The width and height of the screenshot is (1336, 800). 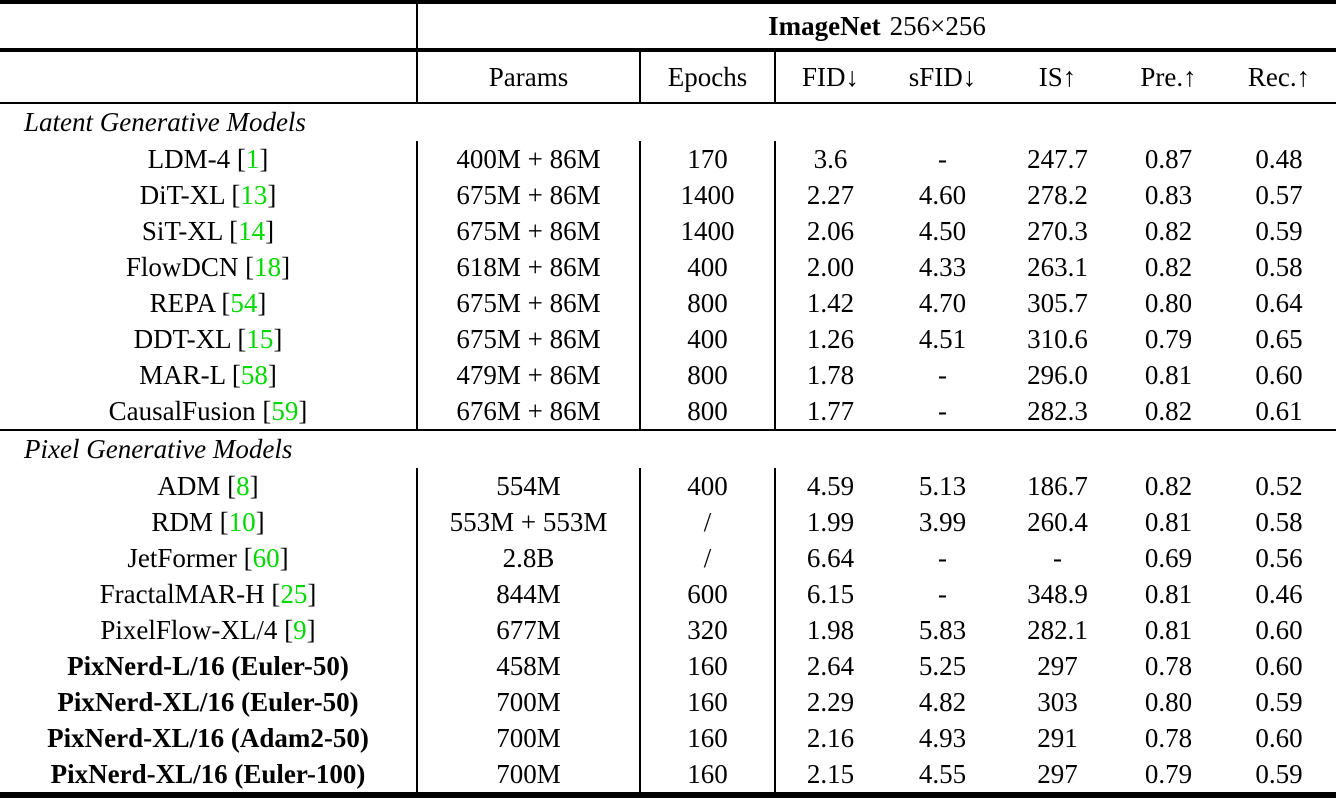 What do you see at coordinates (829, 303) in the screenshot?
I see `fid-value: 1.42` at bounding box center [829, 303].